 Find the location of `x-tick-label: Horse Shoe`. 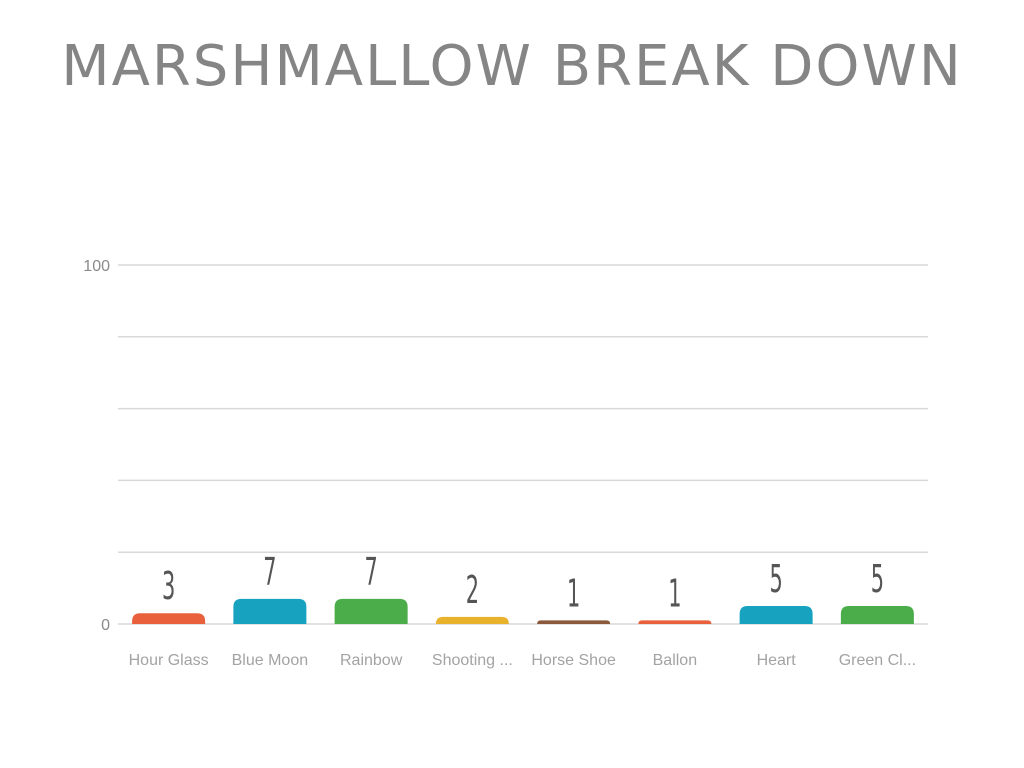

x-tick-label: Horse Shoe is located at coordinates (573, 660).